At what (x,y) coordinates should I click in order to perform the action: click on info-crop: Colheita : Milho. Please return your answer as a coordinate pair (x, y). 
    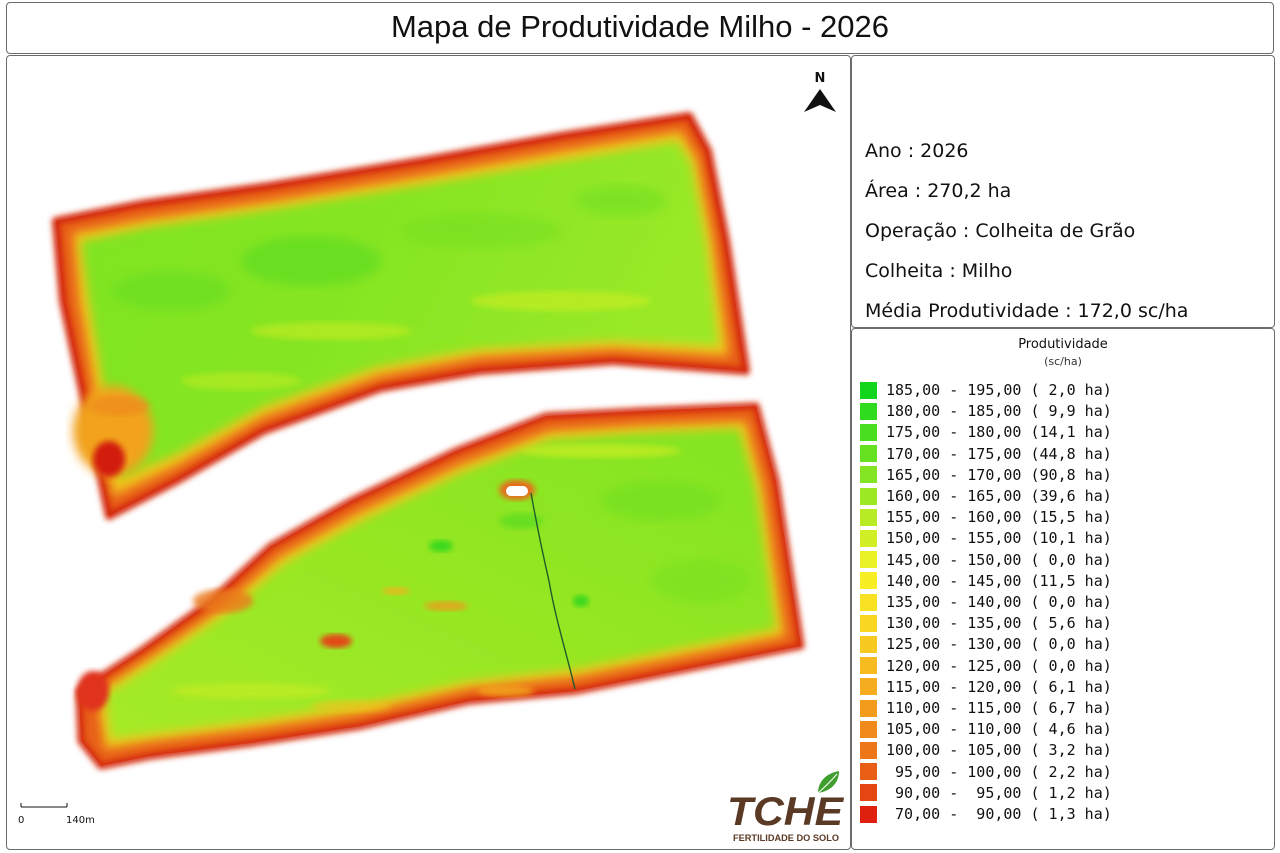
    Looking at the image, I should click on (939, 271).